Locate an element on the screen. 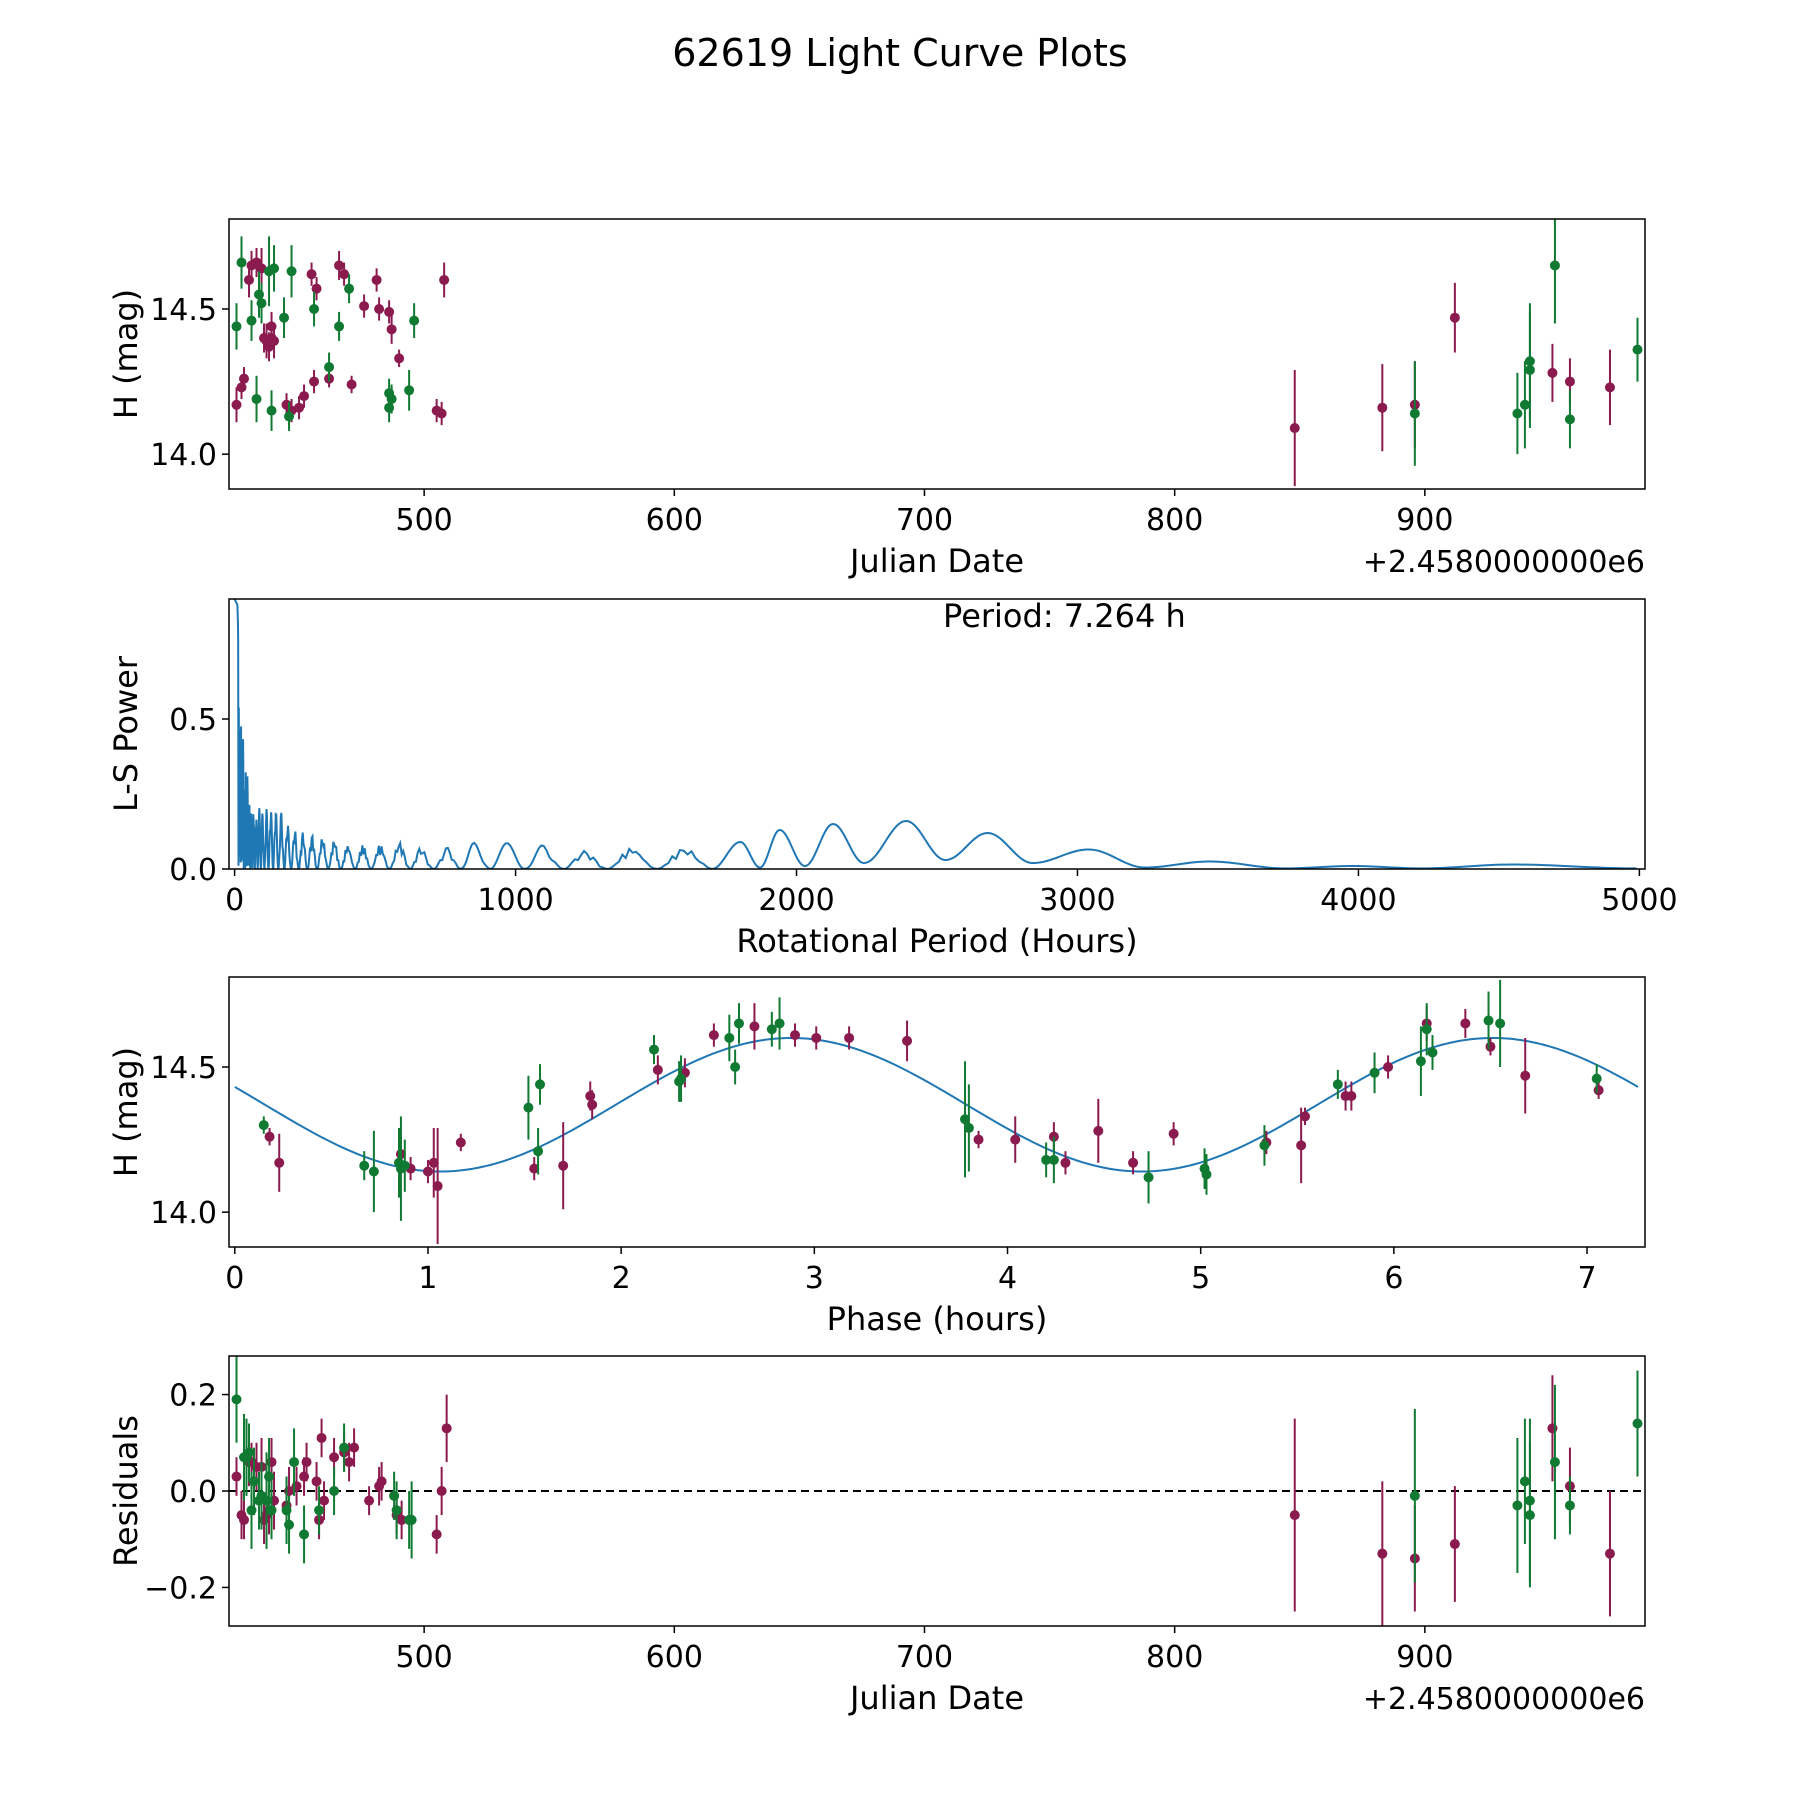  x-axis-label: Rotational Period (Hours) is located at coordinates (936, 941).